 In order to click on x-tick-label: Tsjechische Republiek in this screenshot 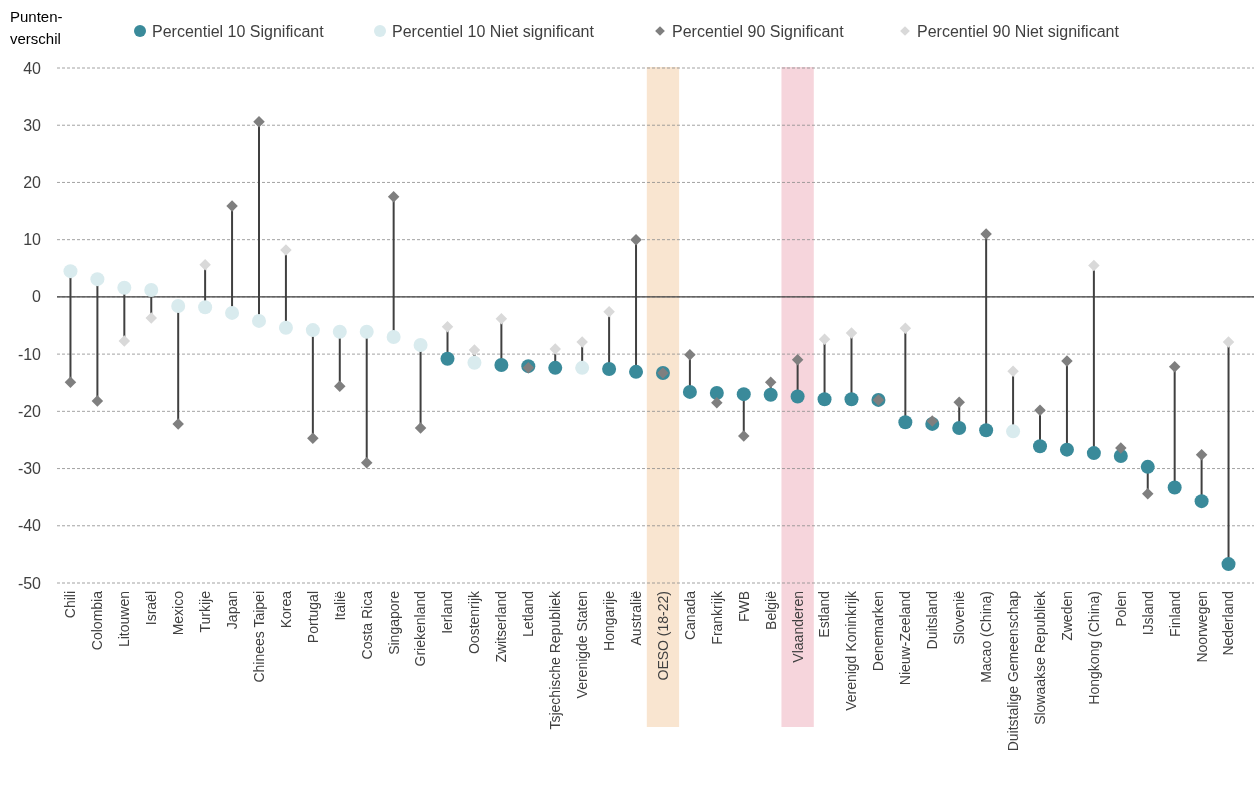, I will do `click(555, 660)`.